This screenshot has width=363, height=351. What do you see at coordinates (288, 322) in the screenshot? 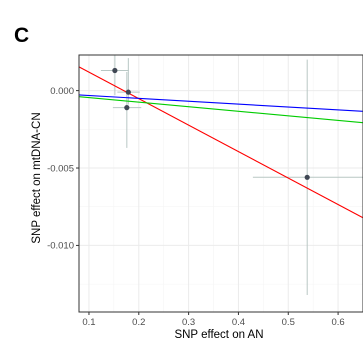
I see `x-tick-label: 0.5` at bounding box center [288, 322].